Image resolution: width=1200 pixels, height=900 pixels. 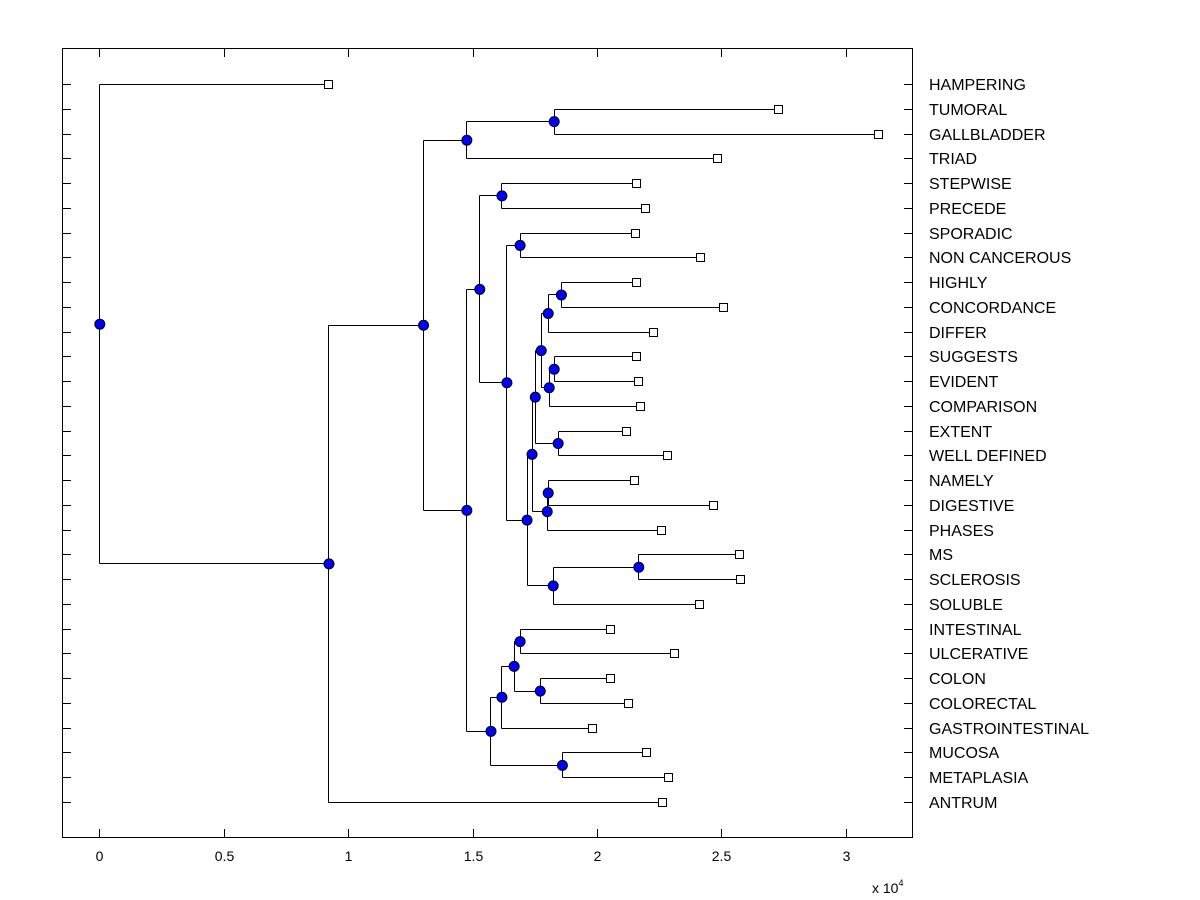 I want to click on leaf-label: ULCERATIVE, so click(x=978, y=654).